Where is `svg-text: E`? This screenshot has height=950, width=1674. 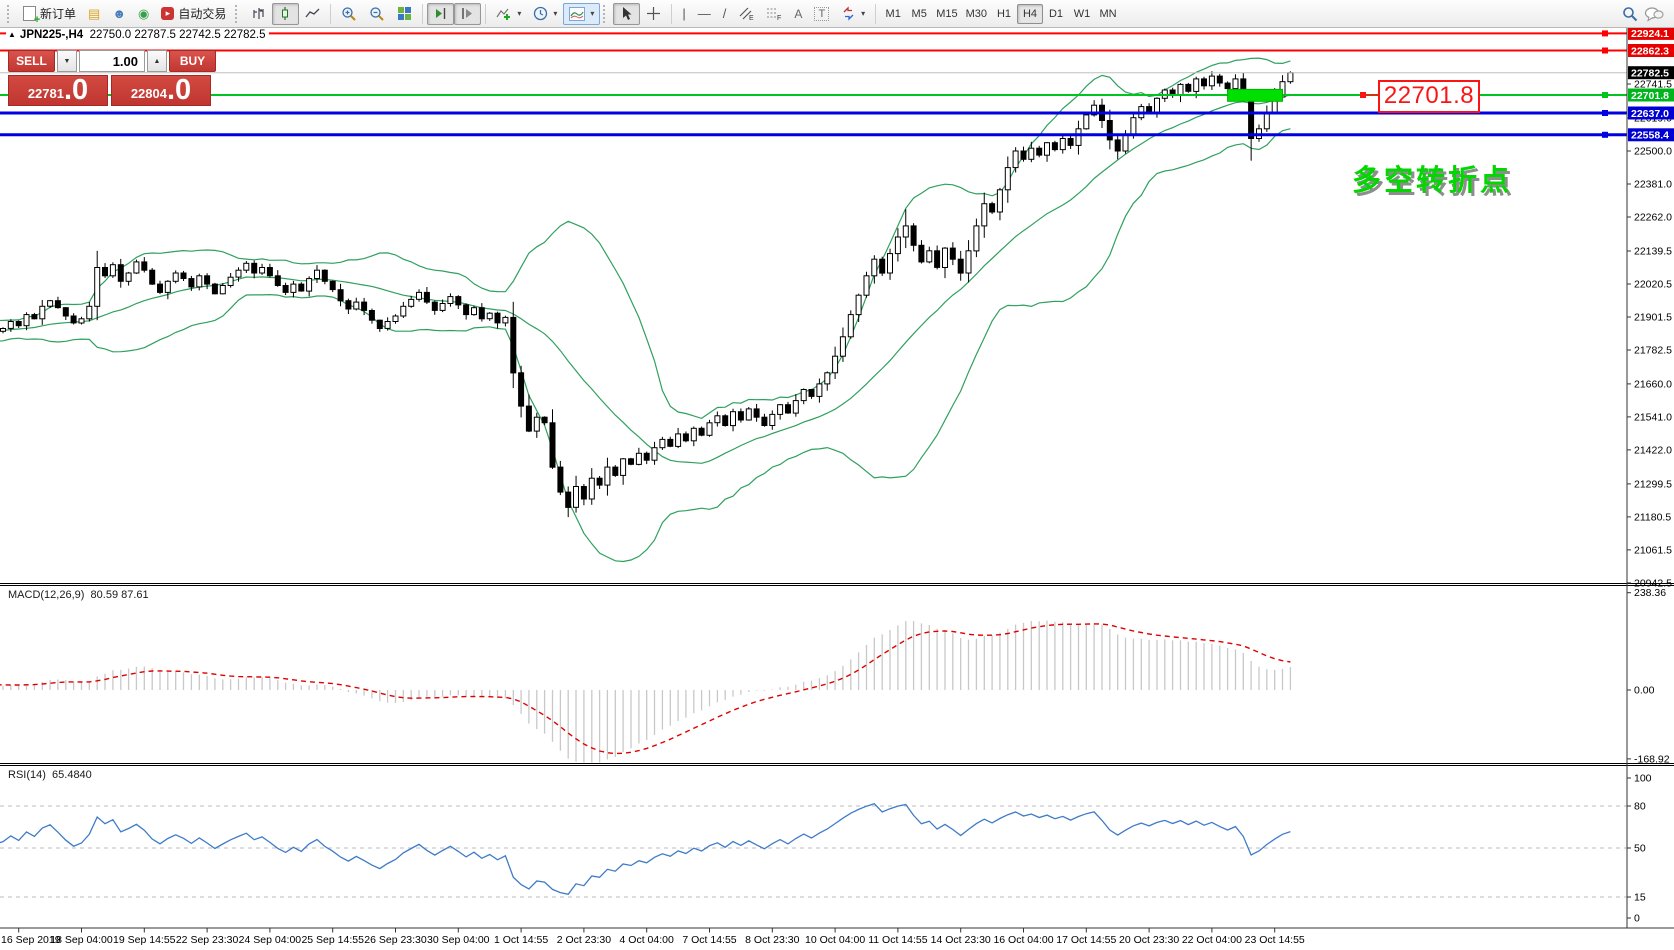 svg-text: E is located at coordinates (751, 18).